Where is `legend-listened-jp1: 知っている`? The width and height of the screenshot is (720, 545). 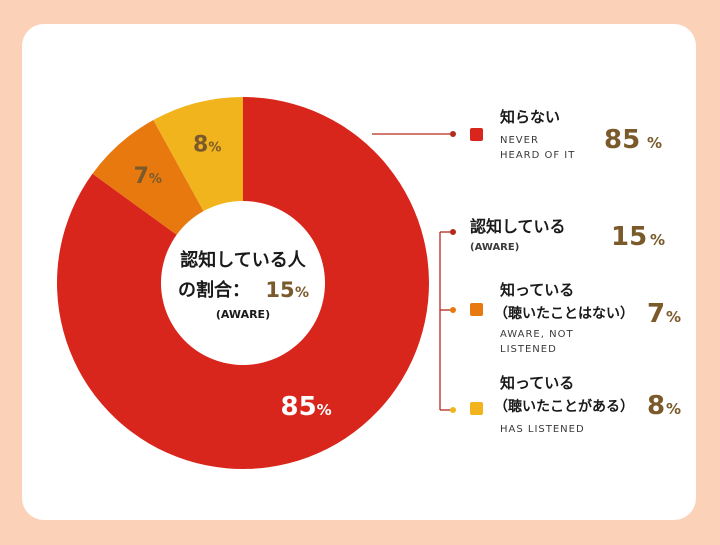
legend-listened-jp1: 知っている is located at coordinates (537, 383).